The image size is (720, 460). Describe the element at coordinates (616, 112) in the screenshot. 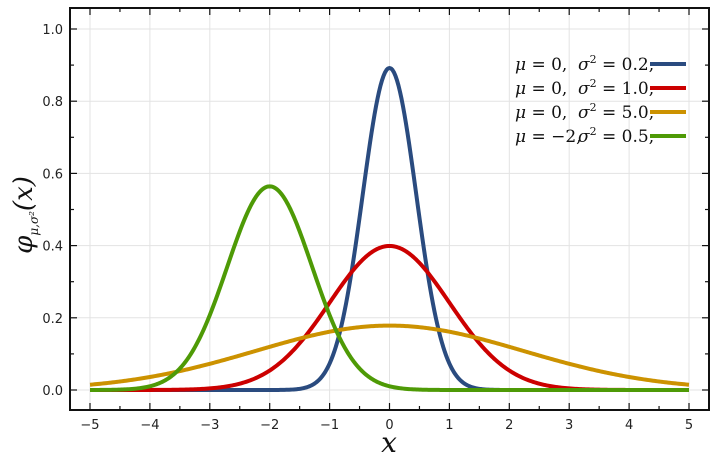

I see `legend-sigma-label: σ2 = 5.0,` at that location.